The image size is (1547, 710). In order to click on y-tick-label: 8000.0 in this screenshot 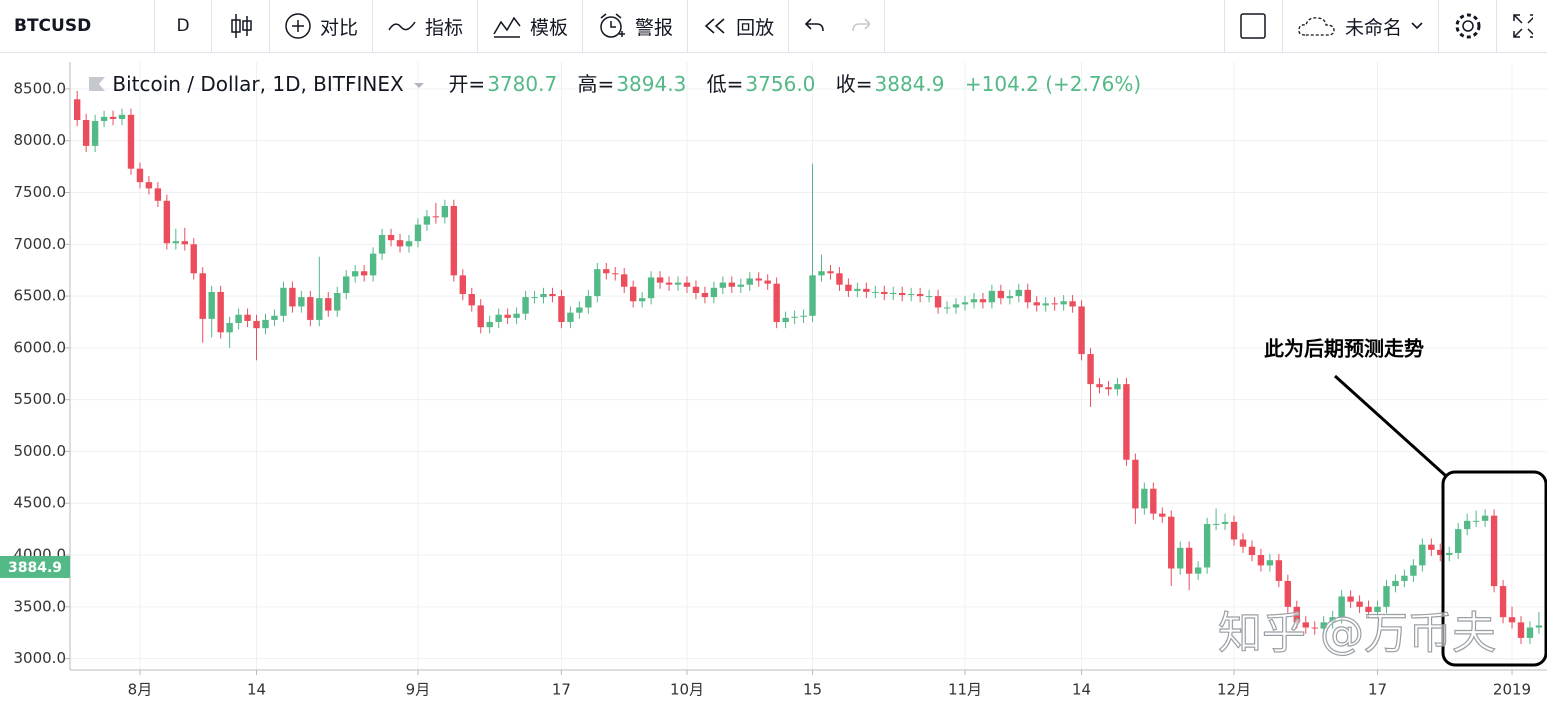, I will do `click(40, 140)`.